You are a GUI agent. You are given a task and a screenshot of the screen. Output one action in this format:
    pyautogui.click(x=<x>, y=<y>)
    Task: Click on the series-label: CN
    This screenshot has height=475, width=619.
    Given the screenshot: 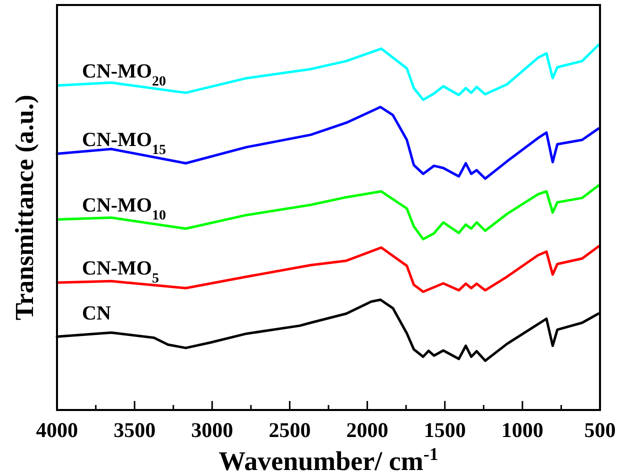 What is the action you would take?
    pyautogui.click(x=97, y=313)
    